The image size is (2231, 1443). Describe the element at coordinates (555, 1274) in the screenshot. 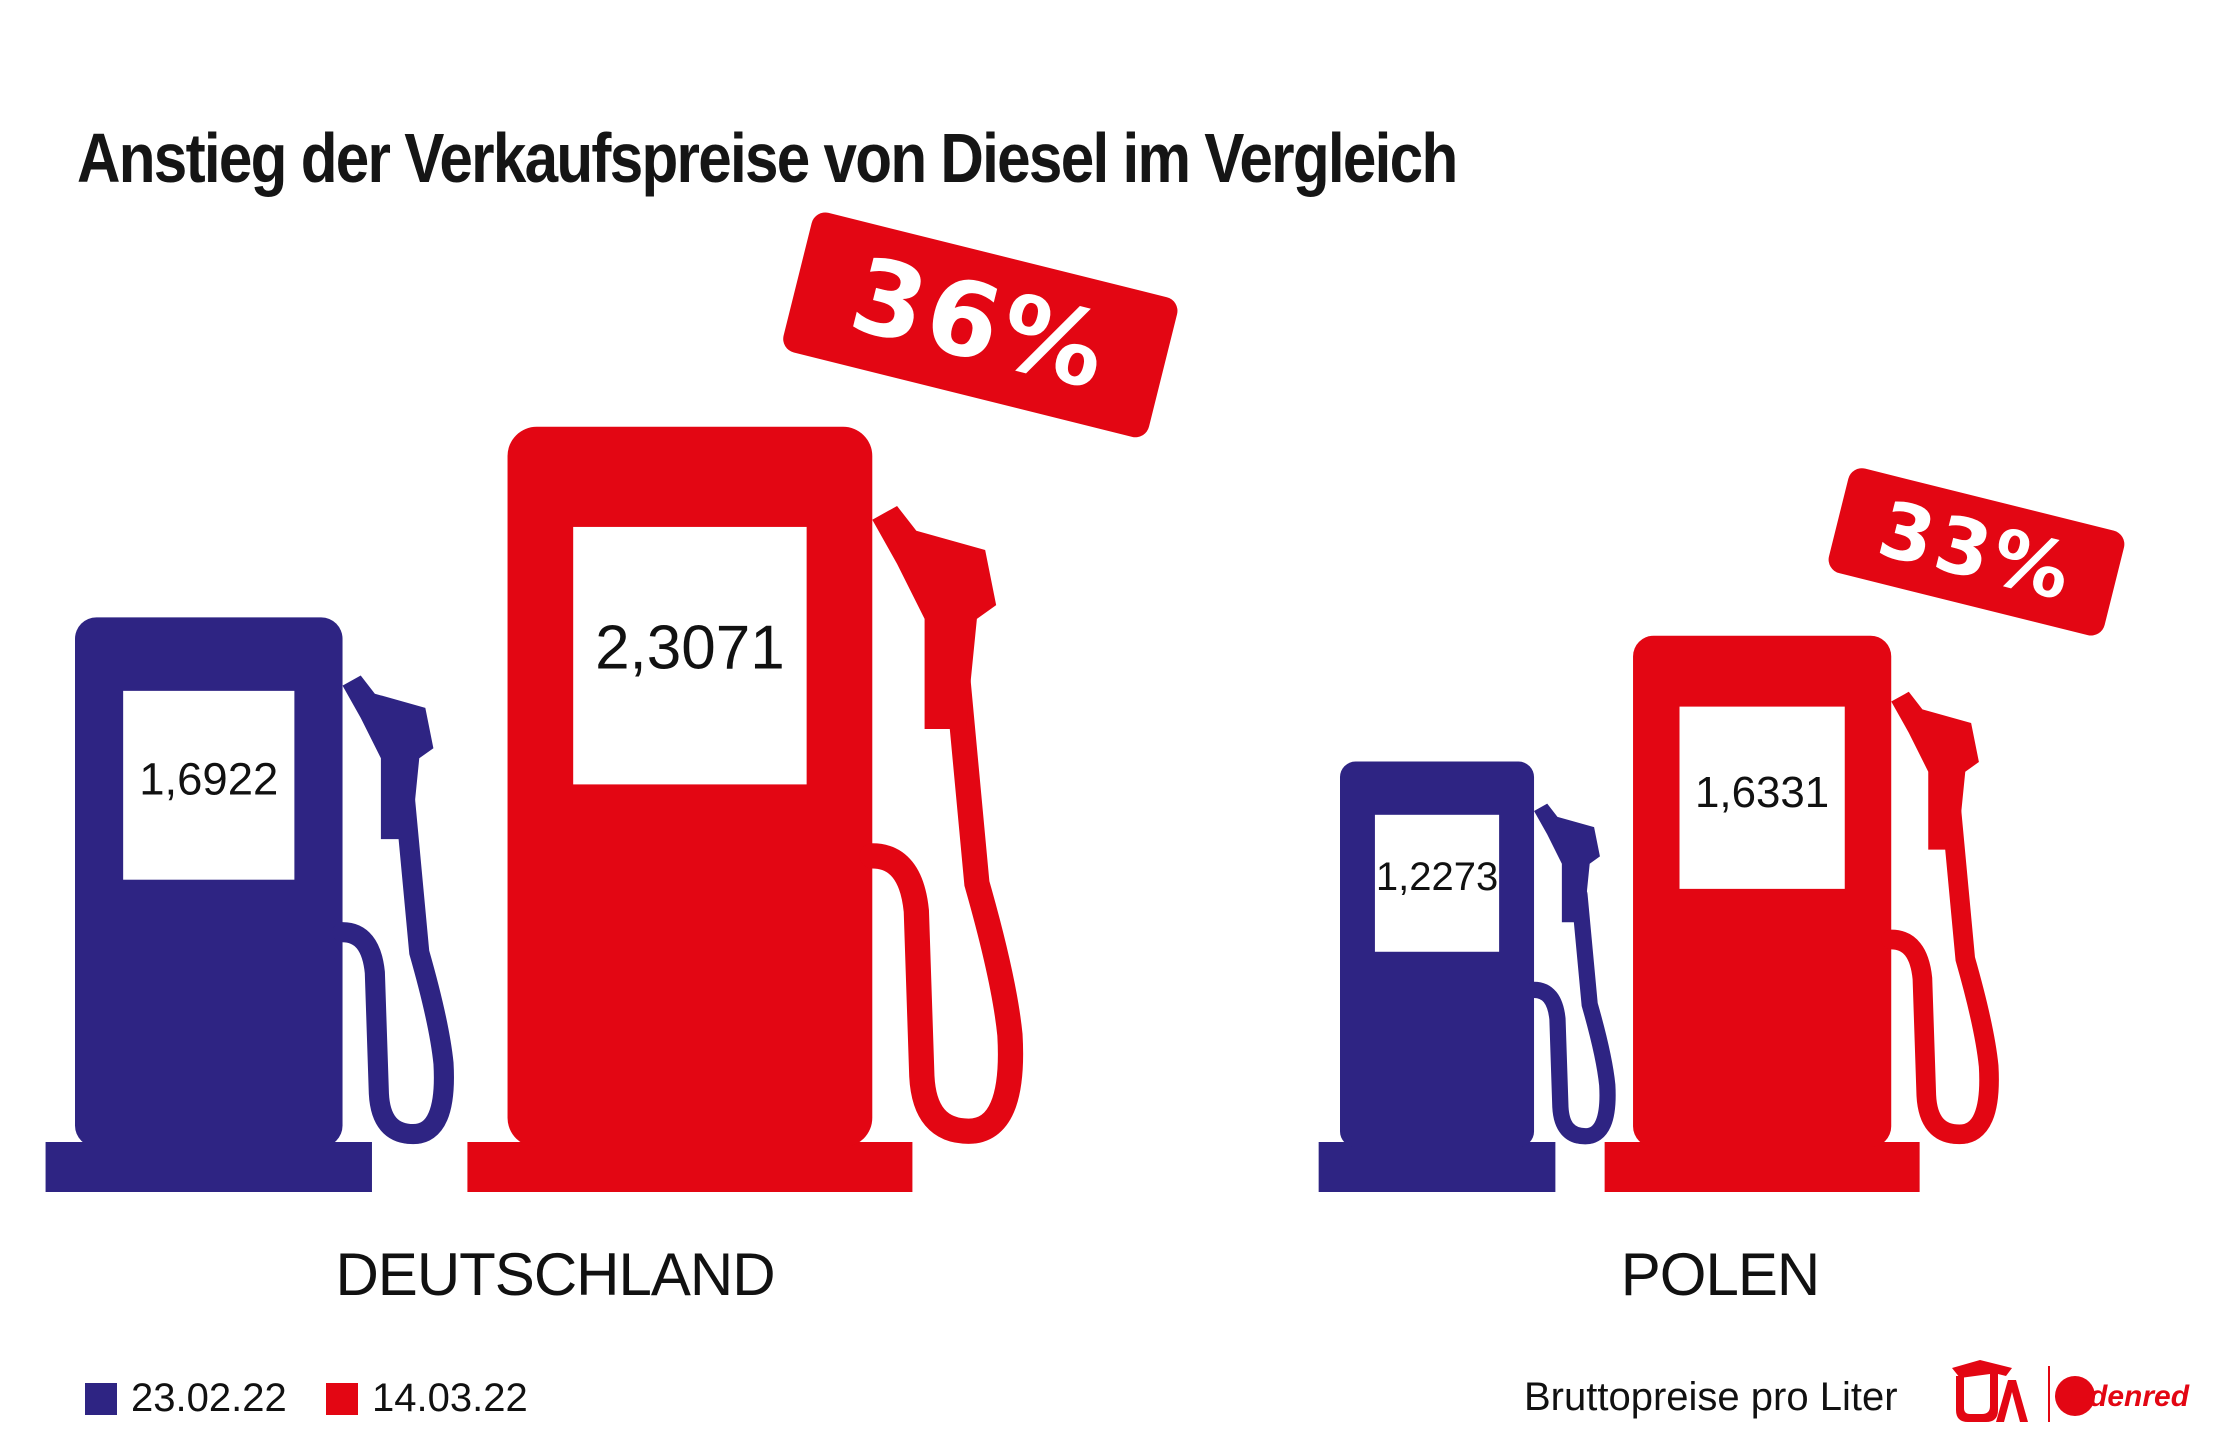

I see `country-label-deutschland: DEUTSCHLAND` at that location.